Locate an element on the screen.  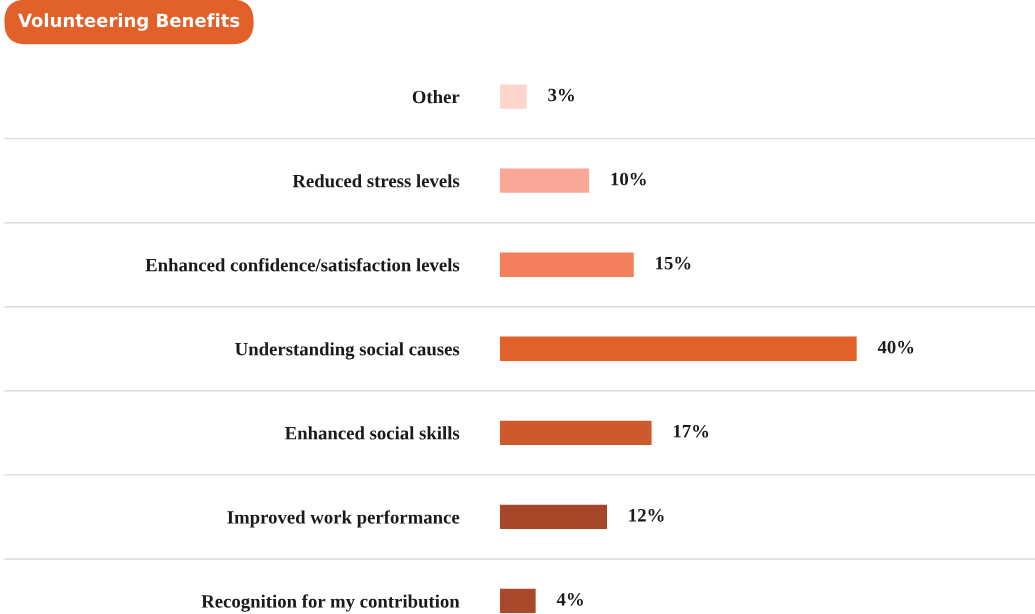
y-tick-label: Other is located at coordinates (436, 97).